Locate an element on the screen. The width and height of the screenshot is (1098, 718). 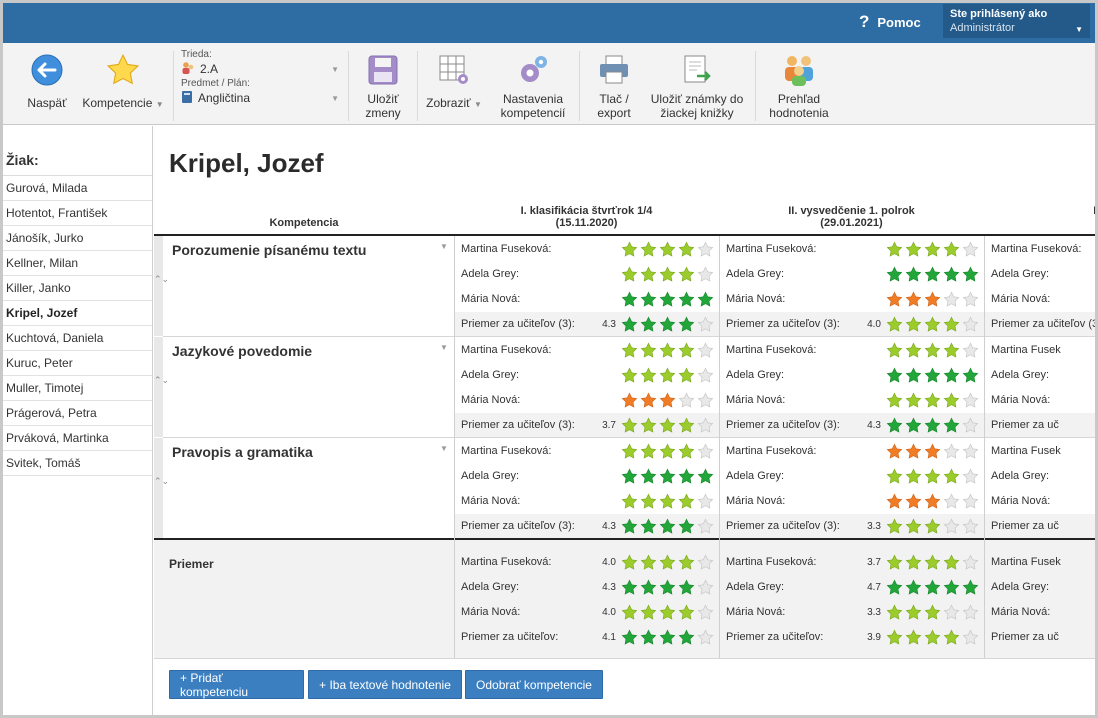
student-list-item: Prágerová, Petra is located at coordinates (77, 413).